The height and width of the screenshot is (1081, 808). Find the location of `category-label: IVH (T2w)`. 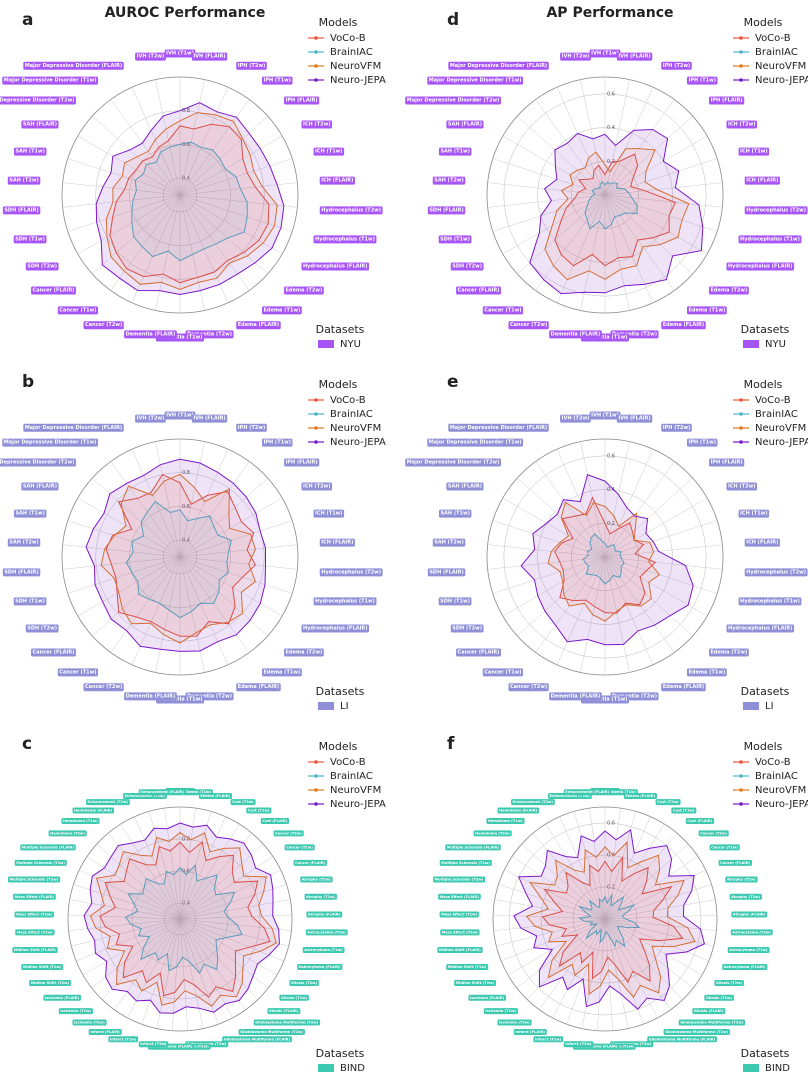

category-label: IVH (T2w) is located at coordinates (576, 419).